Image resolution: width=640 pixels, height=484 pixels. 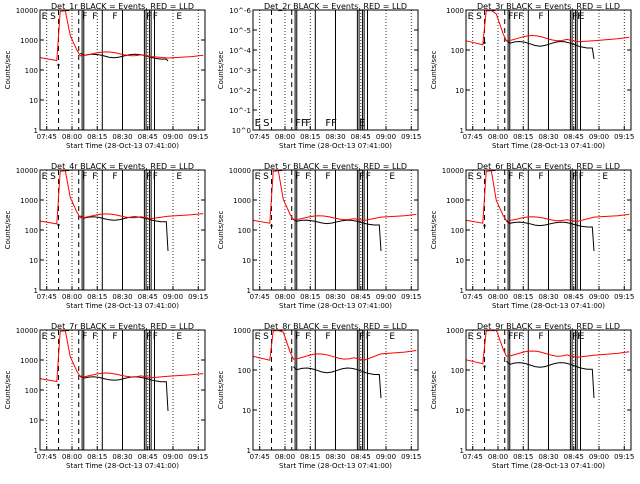 I want to click on x-tick-label: 09:15, so click(x=198, y=137).